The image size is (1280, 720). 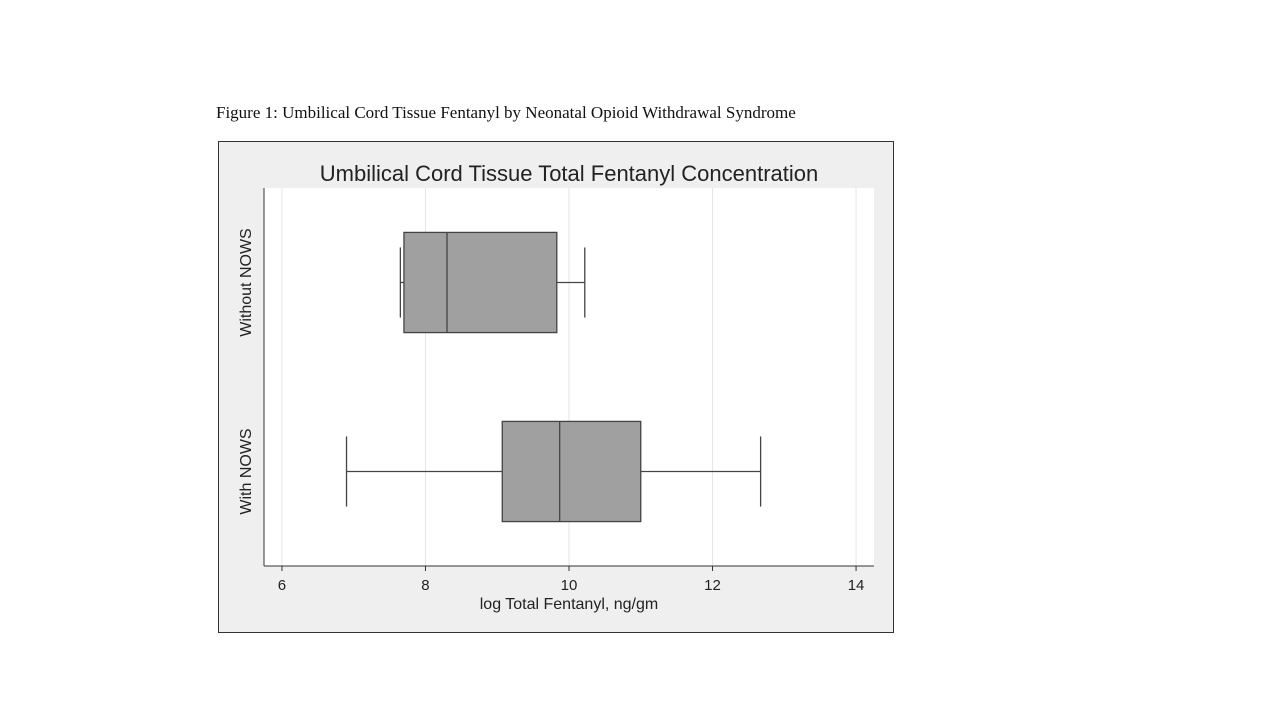 I want to click on x-tick-label: 8, so click(x=425, y=585).